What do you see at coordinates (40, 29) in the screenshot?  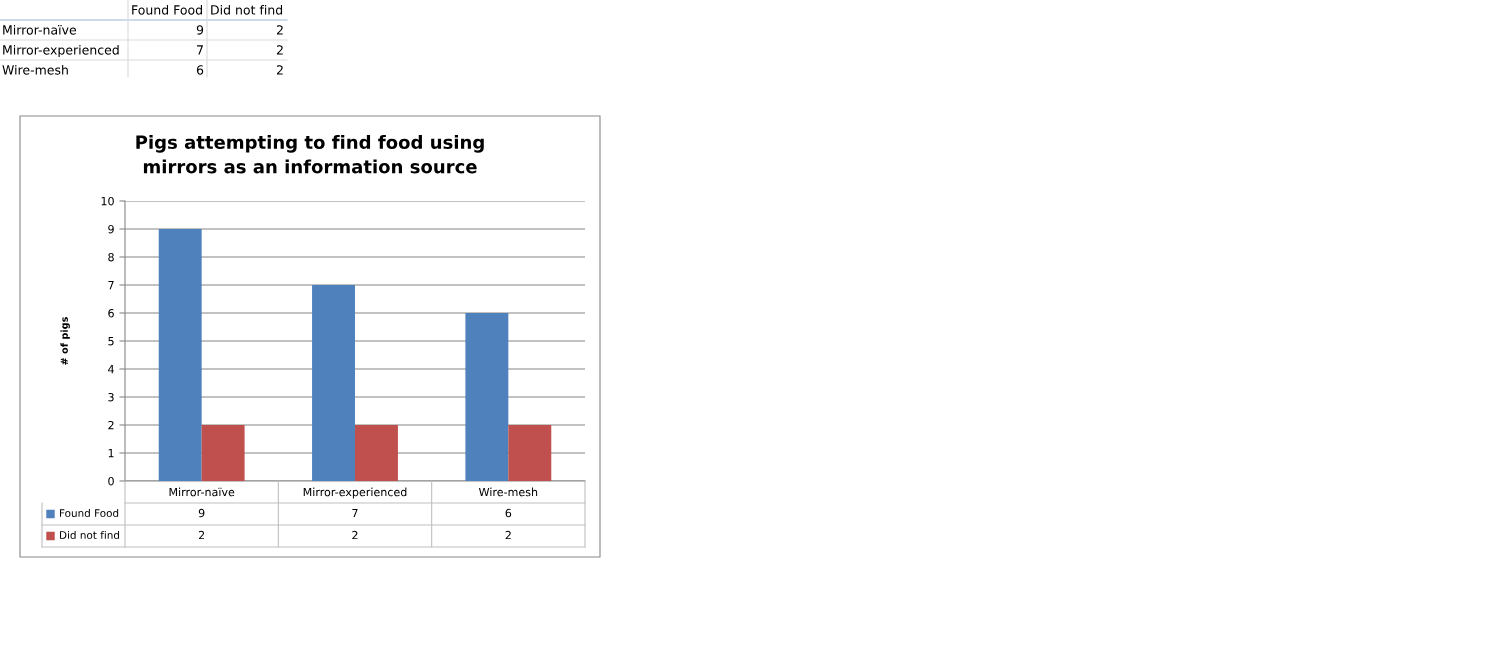 I see `category-label: Mirror-naïve` at bounding box center [40, 29].